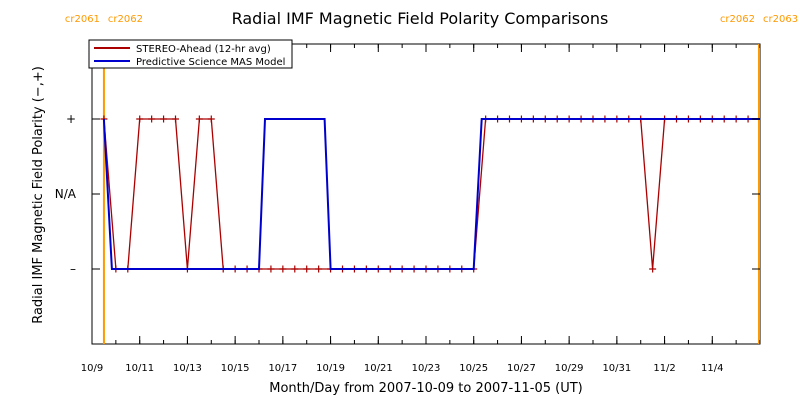 The image size is (800, 400). Describe the element at coordinates (712, 368) in the screenshot. I see `x-tick-label-13: 11/4` at that location.